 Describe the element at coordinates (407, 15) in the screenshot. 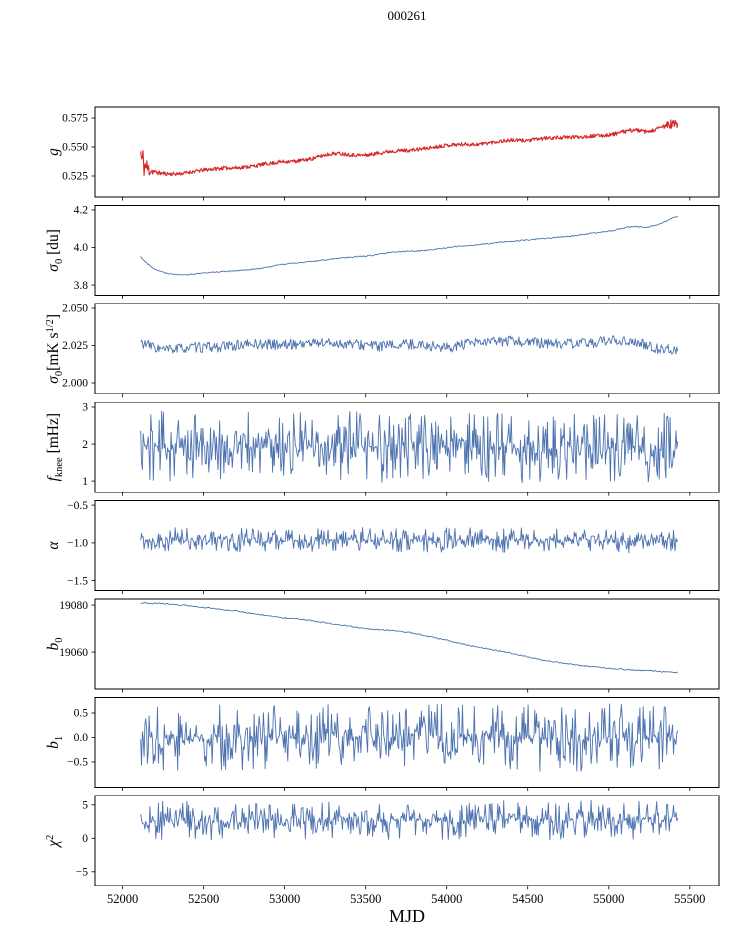

I see `figure-title: 000261` at that location.